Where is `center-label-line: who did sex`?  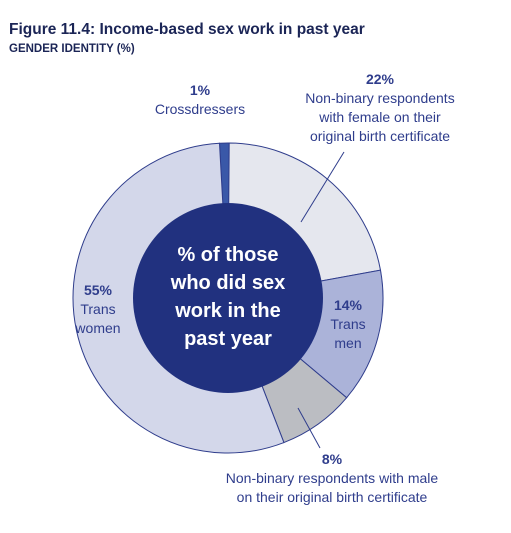
center-label-line: who did sex is located at coordinates (228, 283).